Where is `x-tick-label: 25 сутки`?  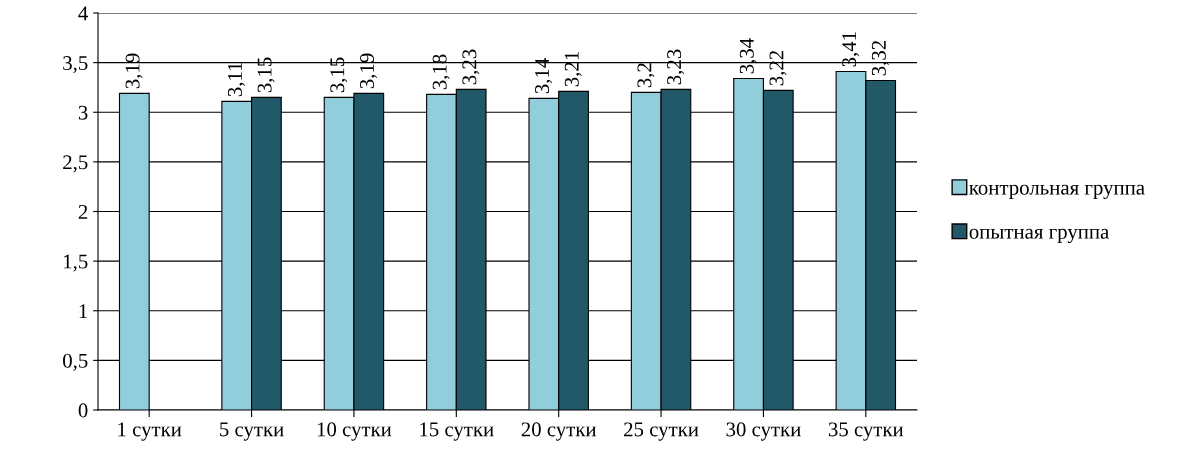 x-tick-label: 25 сутки is located at coordinates (661, 431).